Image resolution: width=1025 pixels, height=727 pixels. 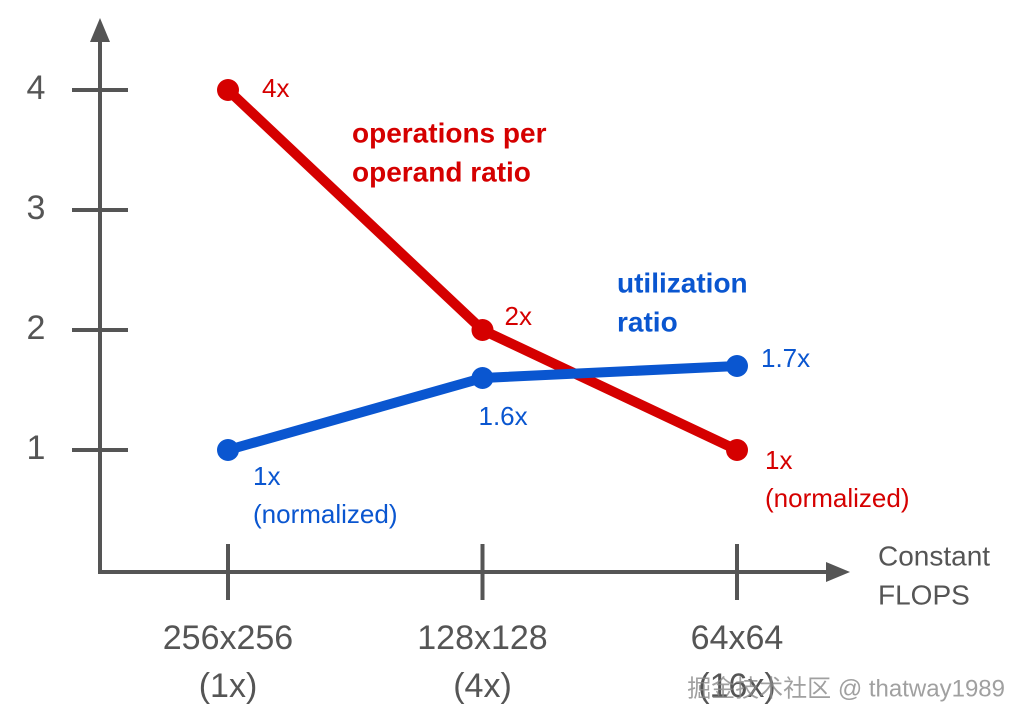 What do you see at coordinates (846, 688) in the screenshot?
I see `watermark: 掘金技术社区 @ thatway1989` at bounding box center [846, 688].